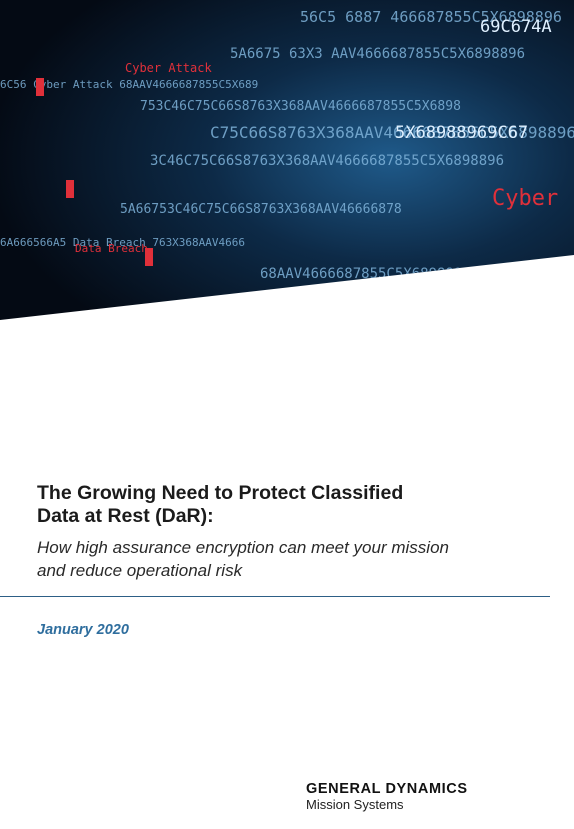  What do you see at coordinates (140, 570) in the screenshot?
I see `subtitle-line-2: and reduce operational risk` at bounding box center [140, 570].